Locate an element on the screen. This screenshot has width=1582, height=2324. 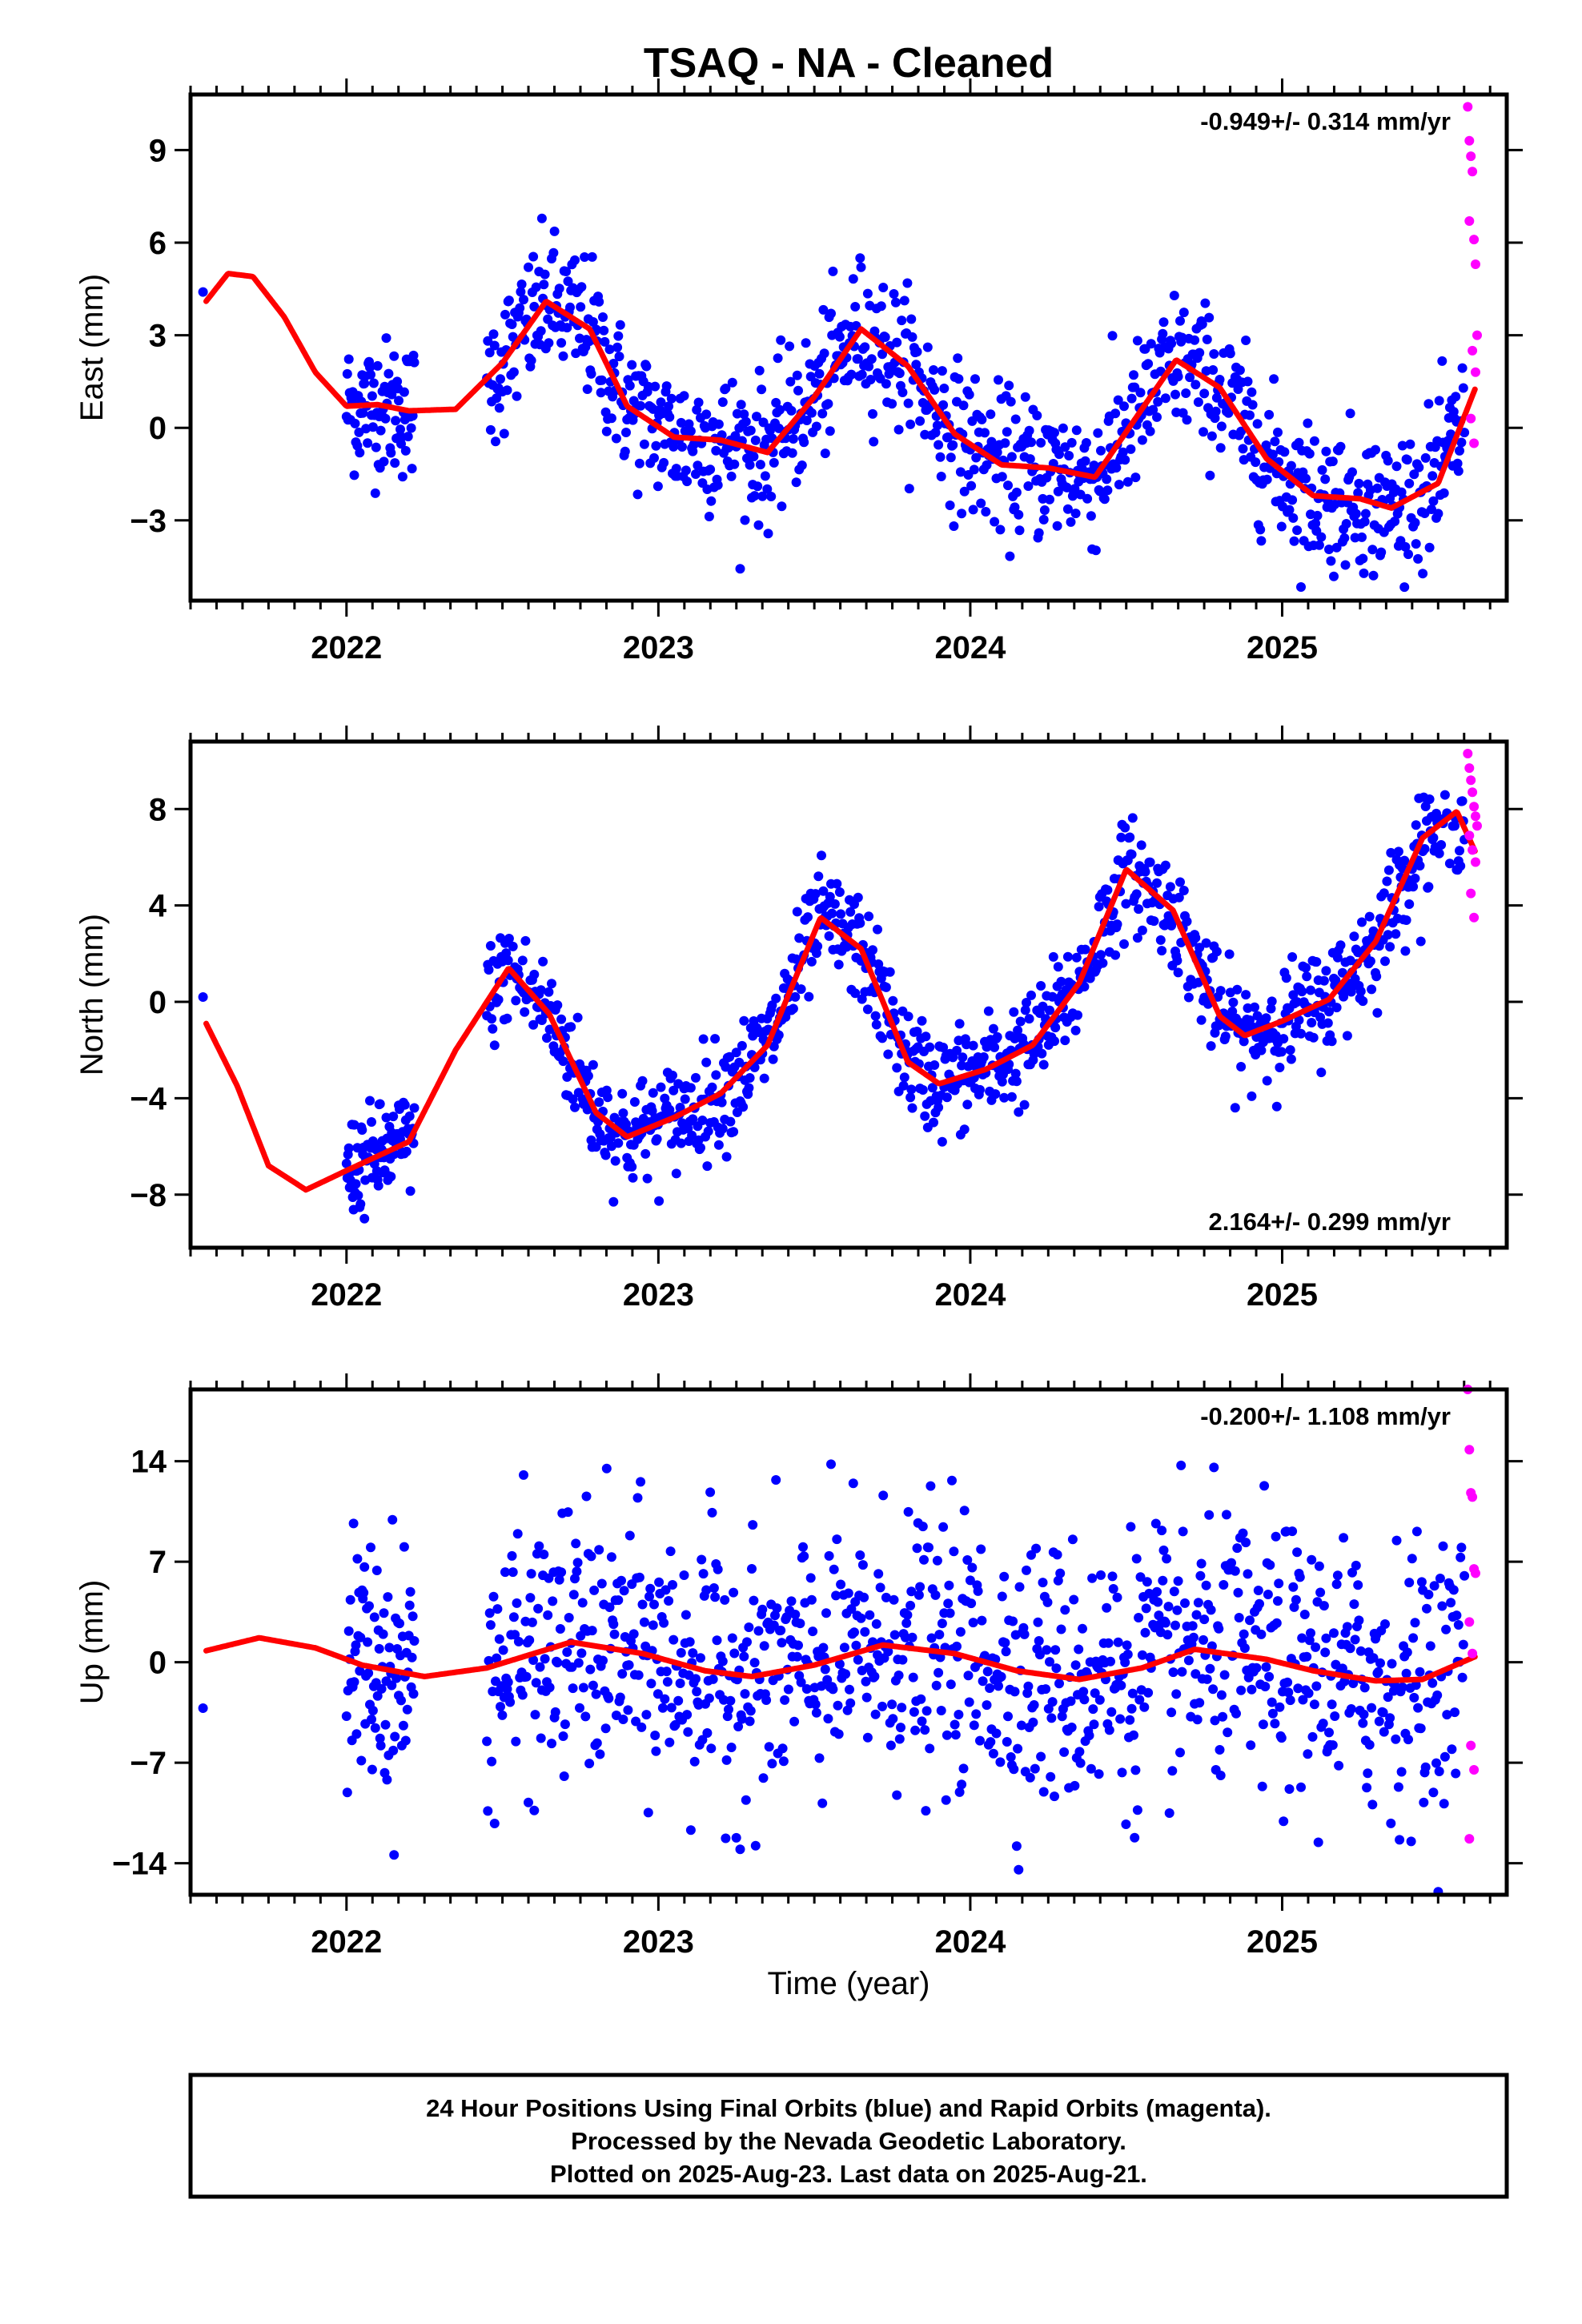
y-tick-label: −4 is located at coordinates (148, 1098).